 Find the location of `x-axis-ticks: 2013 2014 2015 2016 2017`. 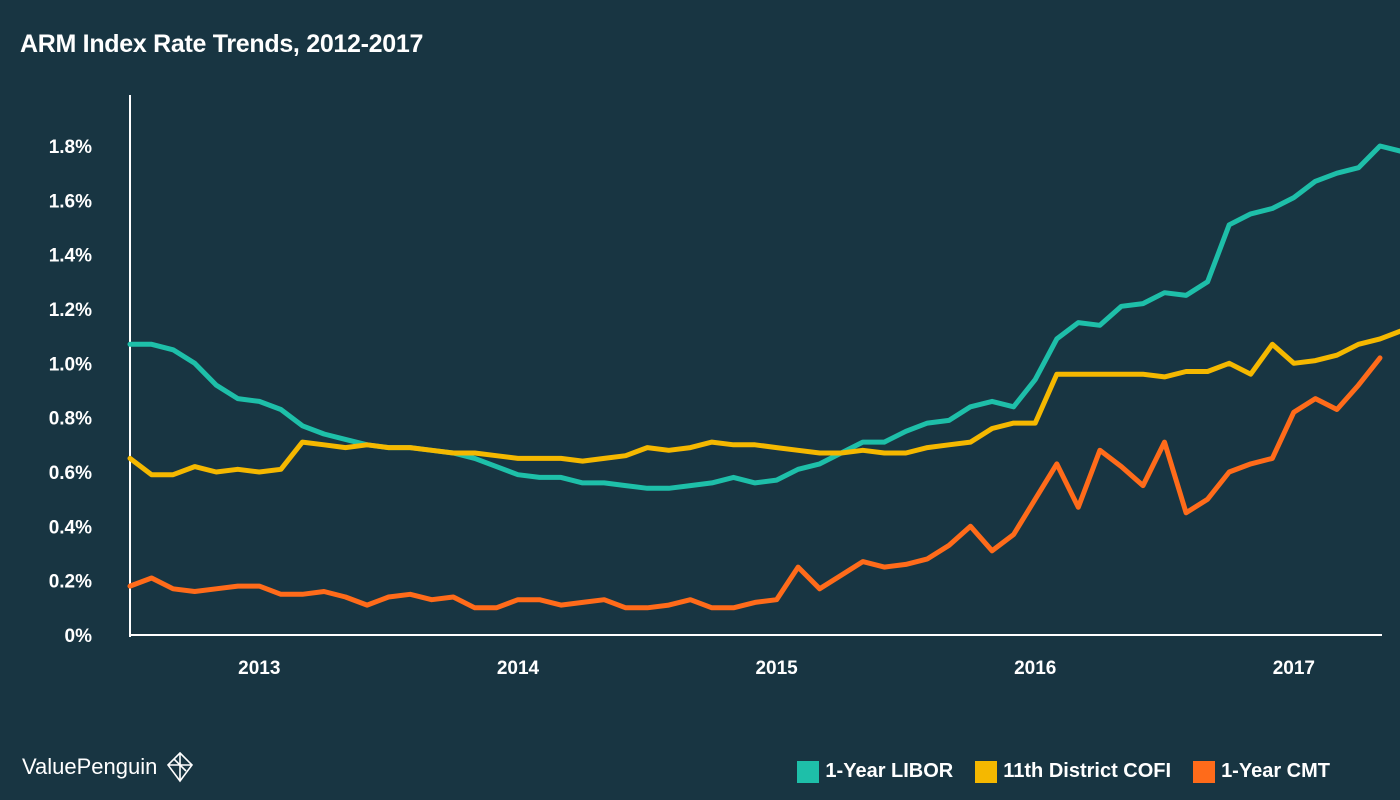

x-axis-ticks: 2013 2014 2015 2016 2017 is located at coordinates (776, 668).